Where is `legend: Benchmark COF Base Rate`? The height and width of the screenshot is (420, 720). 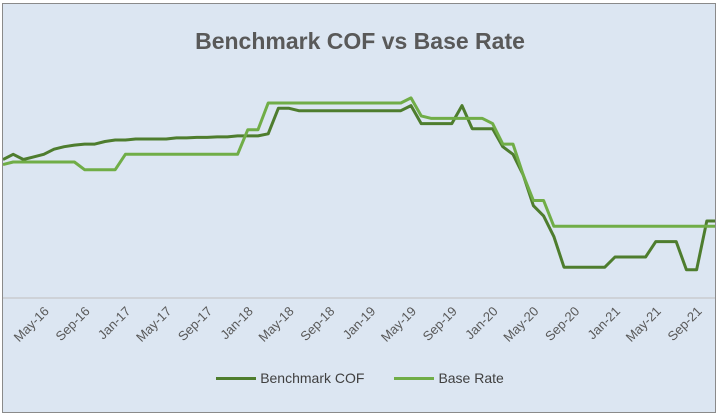 legend: Benchmark COF Base Rate is located at coordinates (359, 378).